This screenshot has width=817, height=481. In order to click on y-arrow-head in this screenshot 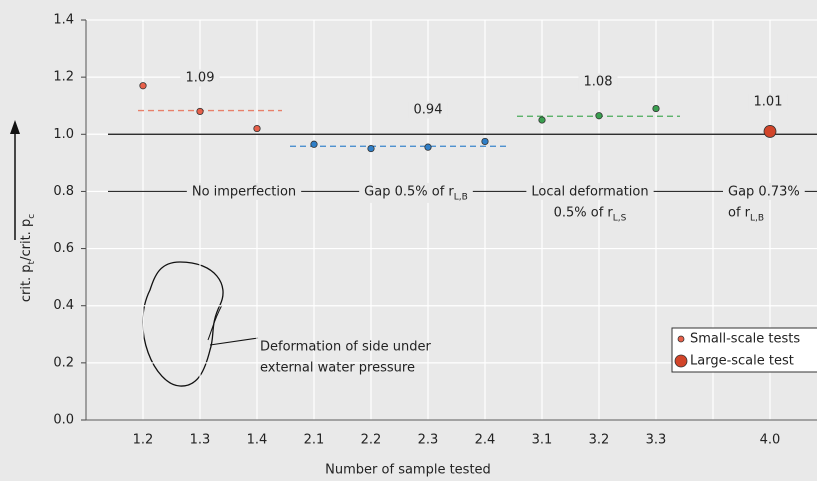, I will do `click(15, 127)`.